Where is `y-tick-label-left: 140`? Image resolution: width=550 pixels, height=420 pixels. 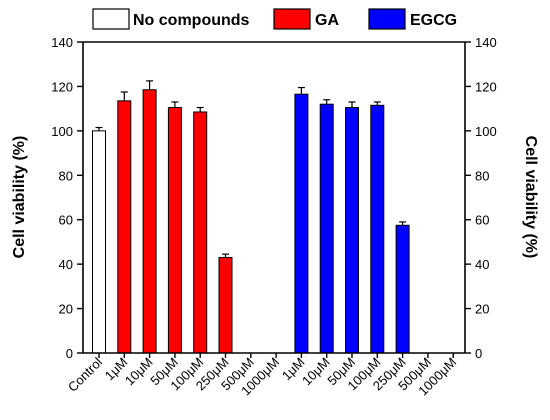
y-tick-label-left: 140 is located at coordinates (62, 42).